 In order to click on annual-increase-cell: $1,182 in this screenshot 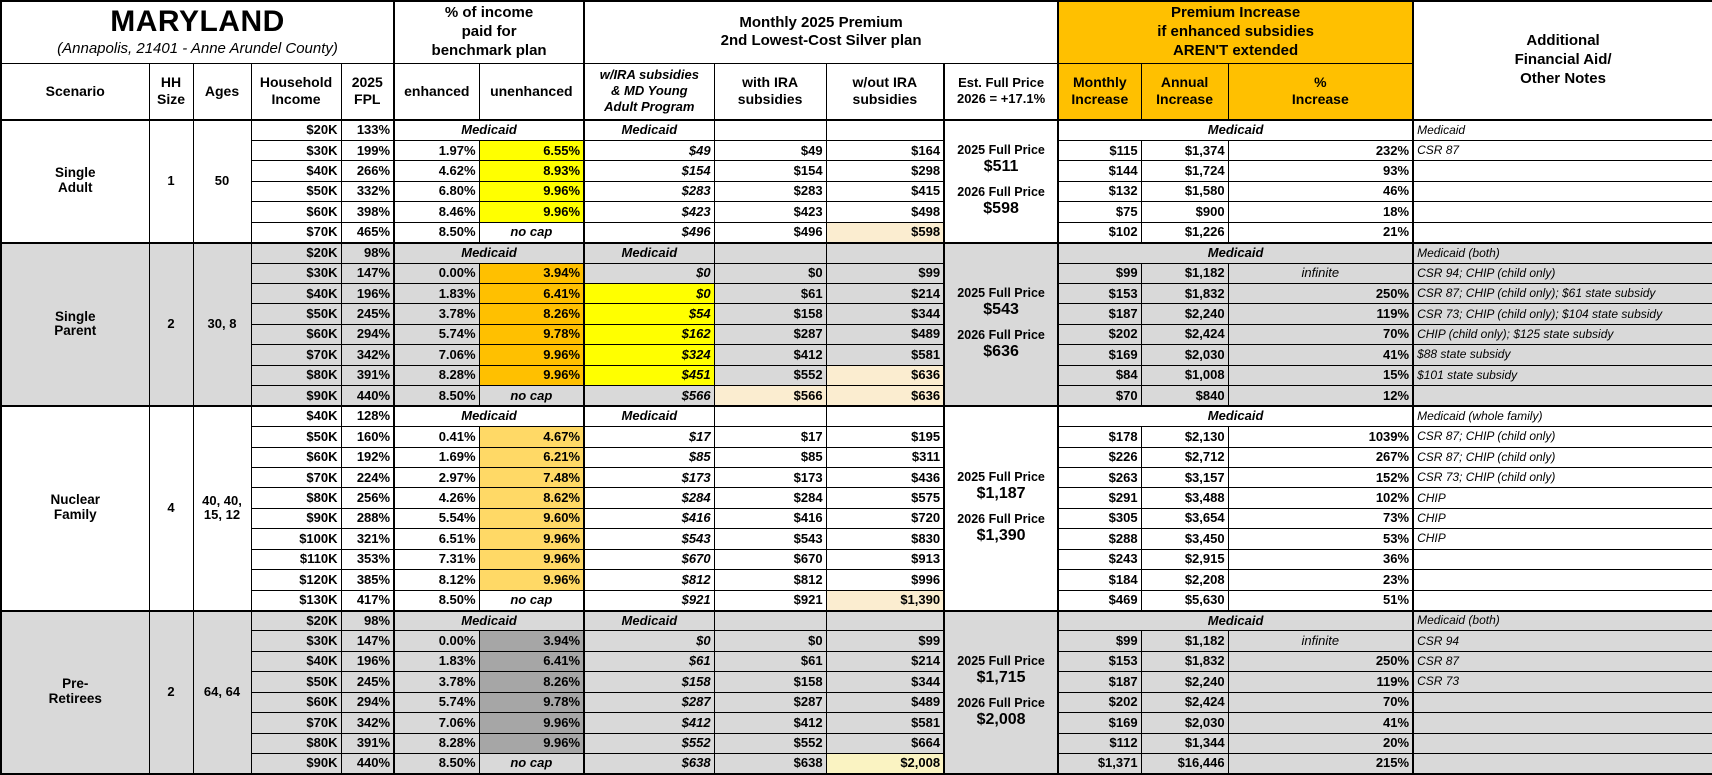, I will do `click(1184, 641)`.